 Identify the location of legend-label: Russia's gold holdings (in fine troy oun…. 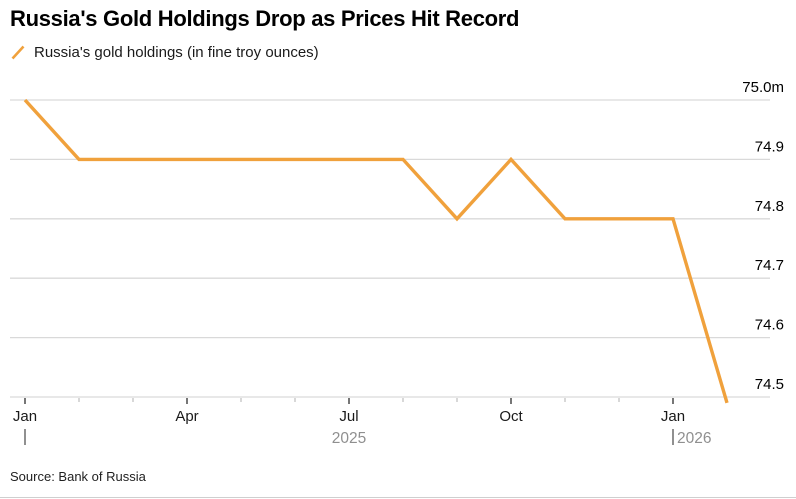
(176, 52).